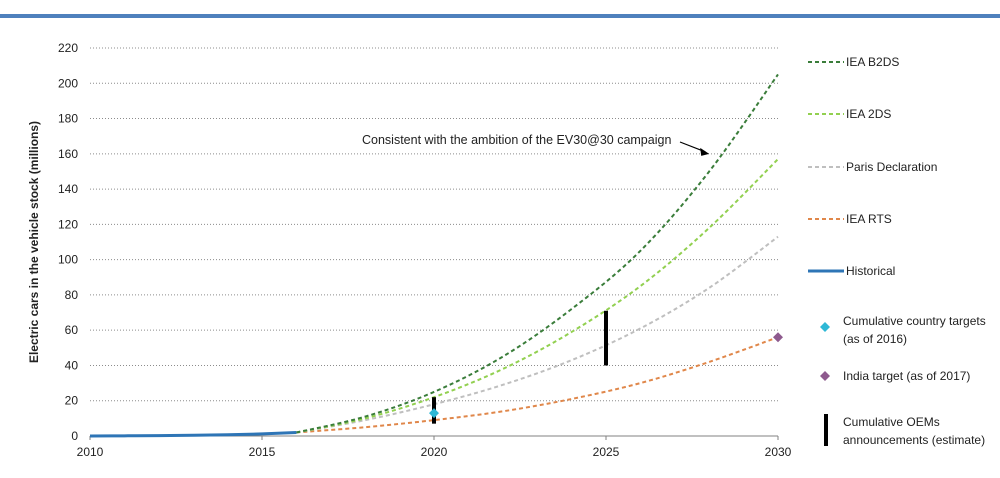 This screenshot has height=478, width=1000. Describe the element at coordinates (72, 330) in the screenshot. I see `y-tick-label: 60` at that location.